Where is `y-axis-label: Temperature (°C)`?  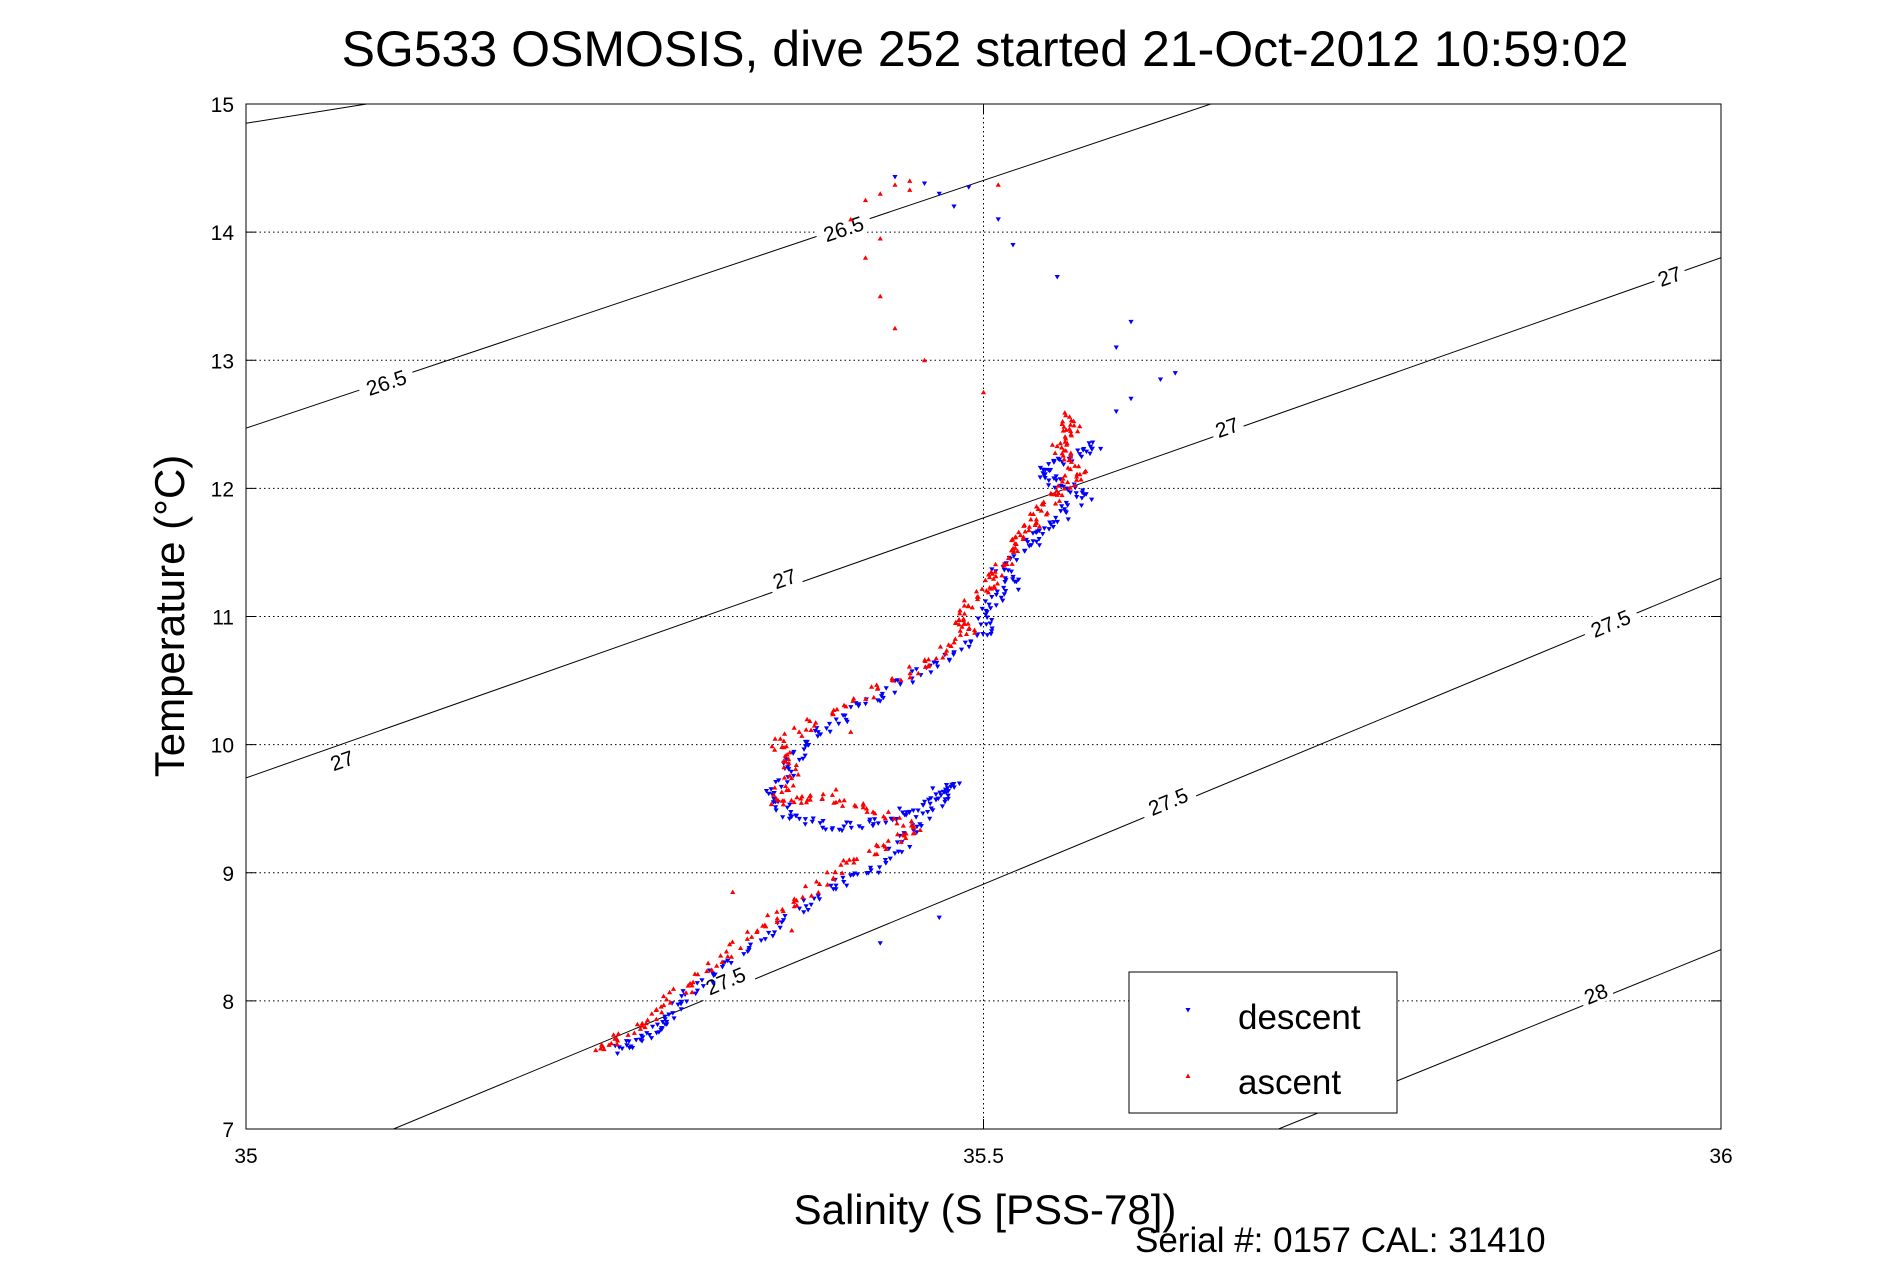 y-axis-label: Temperature (°C) is located at coordinates (169, 616).